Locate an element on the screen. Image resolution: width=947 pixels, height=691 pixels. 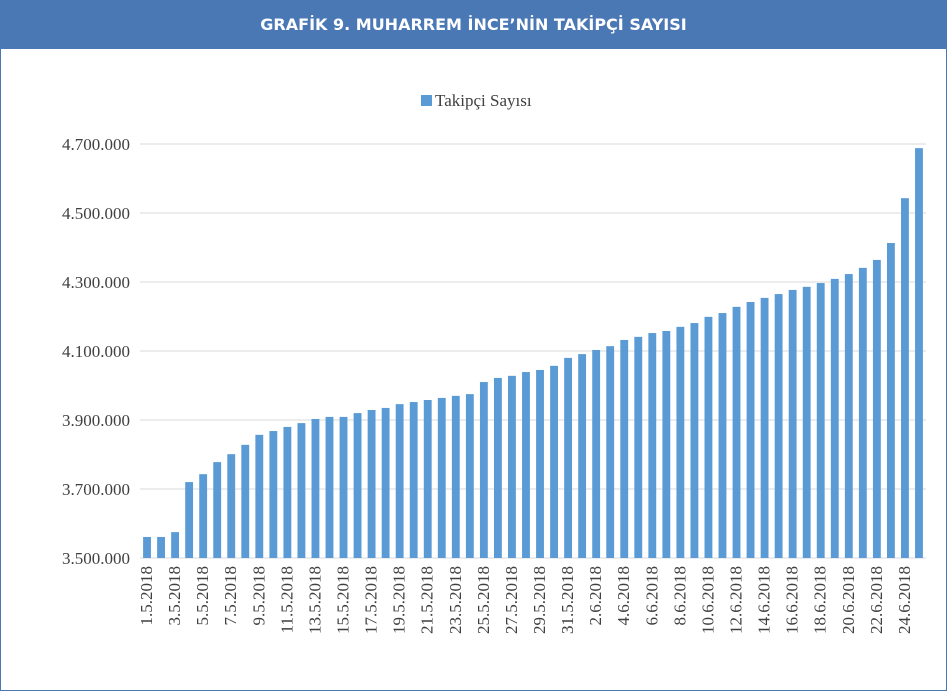
y-tick-label: 3.700.000 is located at coordinates (96, 489).